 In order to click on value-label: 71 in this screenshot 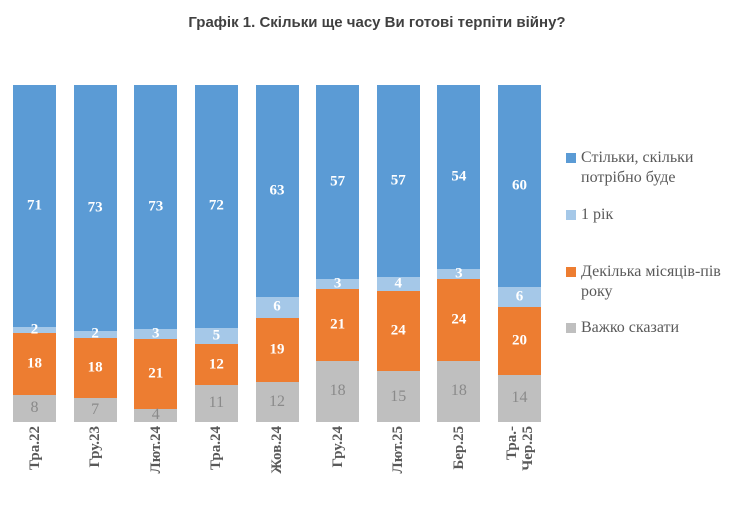, I will do `click(34, 205)`.